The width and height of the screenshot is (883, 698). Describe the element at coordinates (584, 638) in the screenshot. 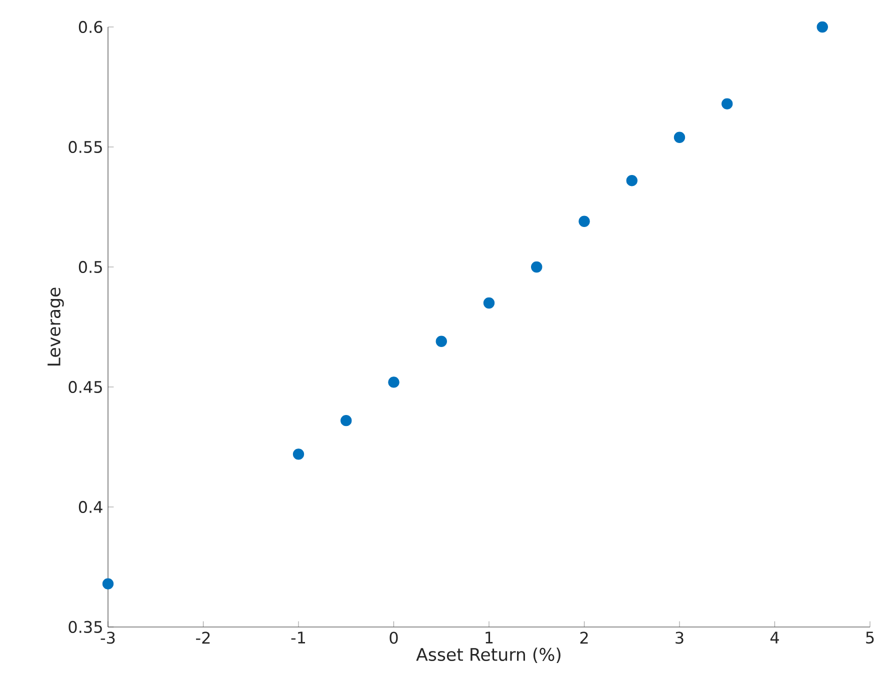

I see `x-tick-label: 2` at that location.